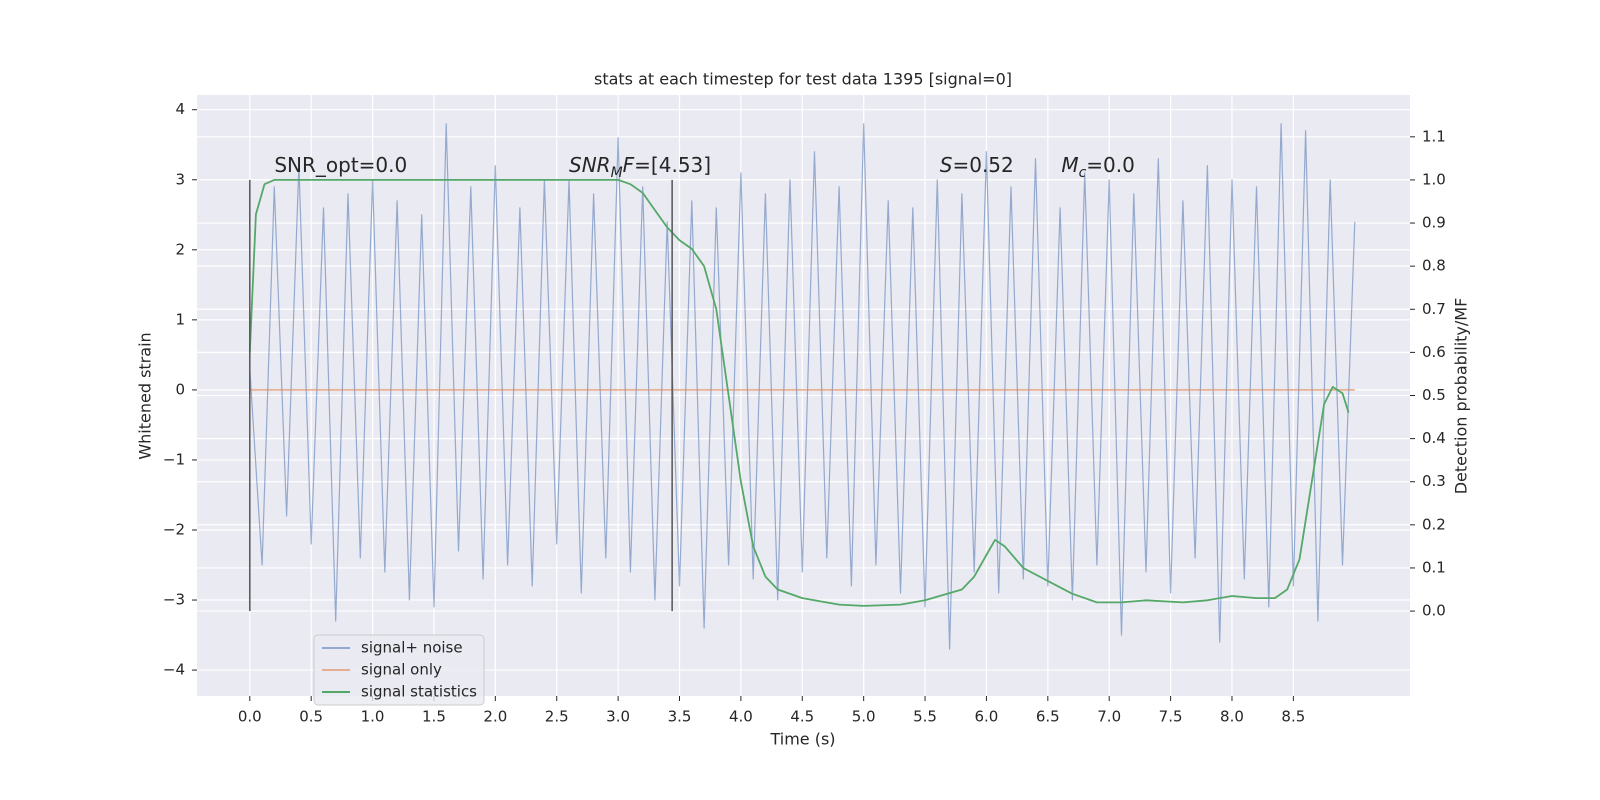  Describe the element at coordinates (1434, 352) in the screenshot. I see `y2-tick-label: 0.6` at that location.